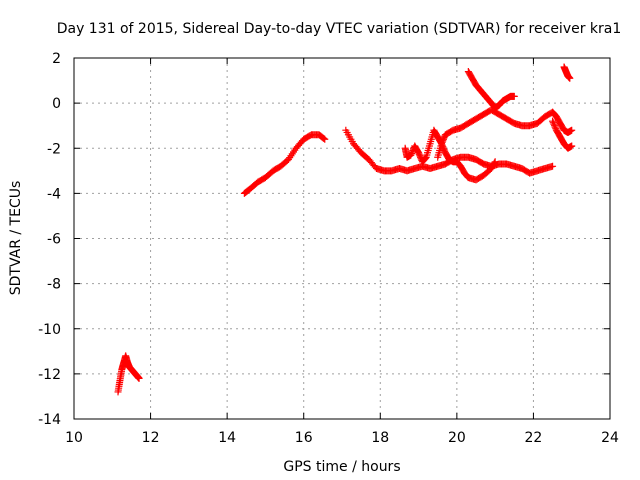 The image size is (640, 480). Describe the element at coordinates (457, 438) in the screenshot. I see `x-tick-label: 20` at that location.